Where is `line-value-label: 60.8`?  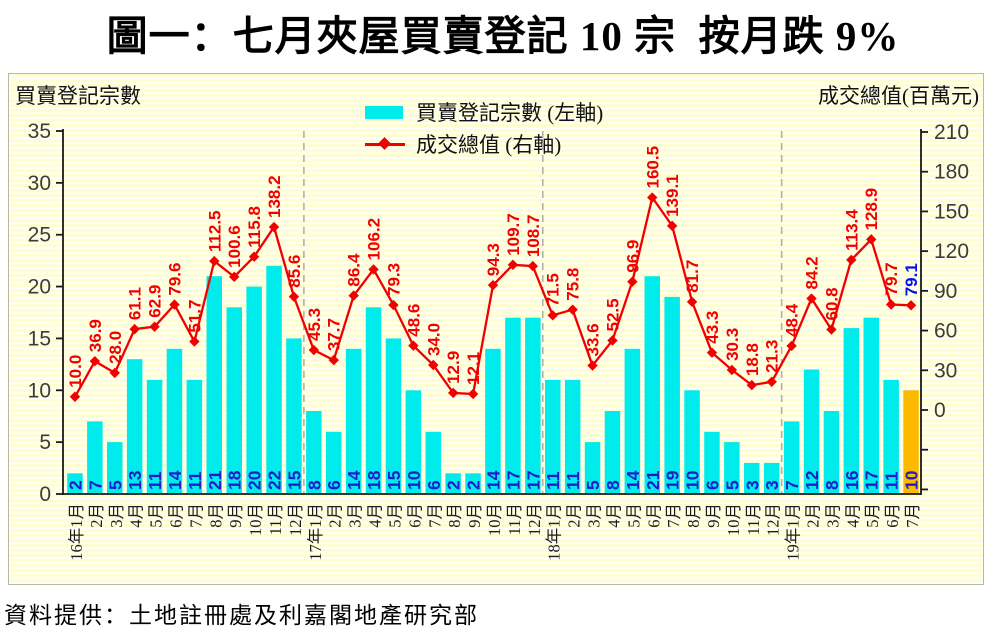
line-value-label: 60.8 is located at coordinates (831, 303).